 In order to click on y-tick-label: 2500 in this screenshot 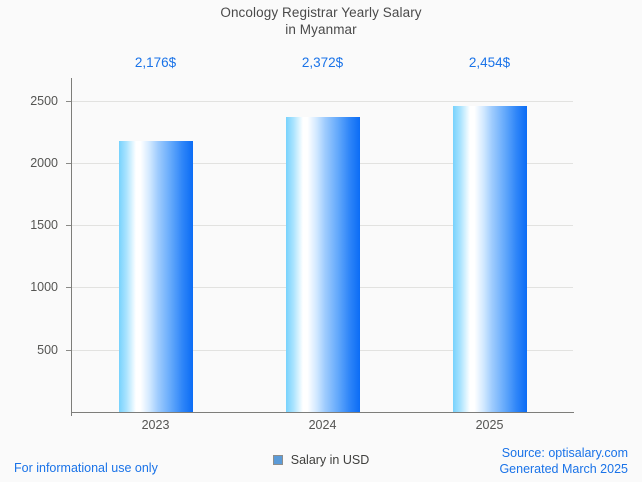, I will do `click(44, 100)`.